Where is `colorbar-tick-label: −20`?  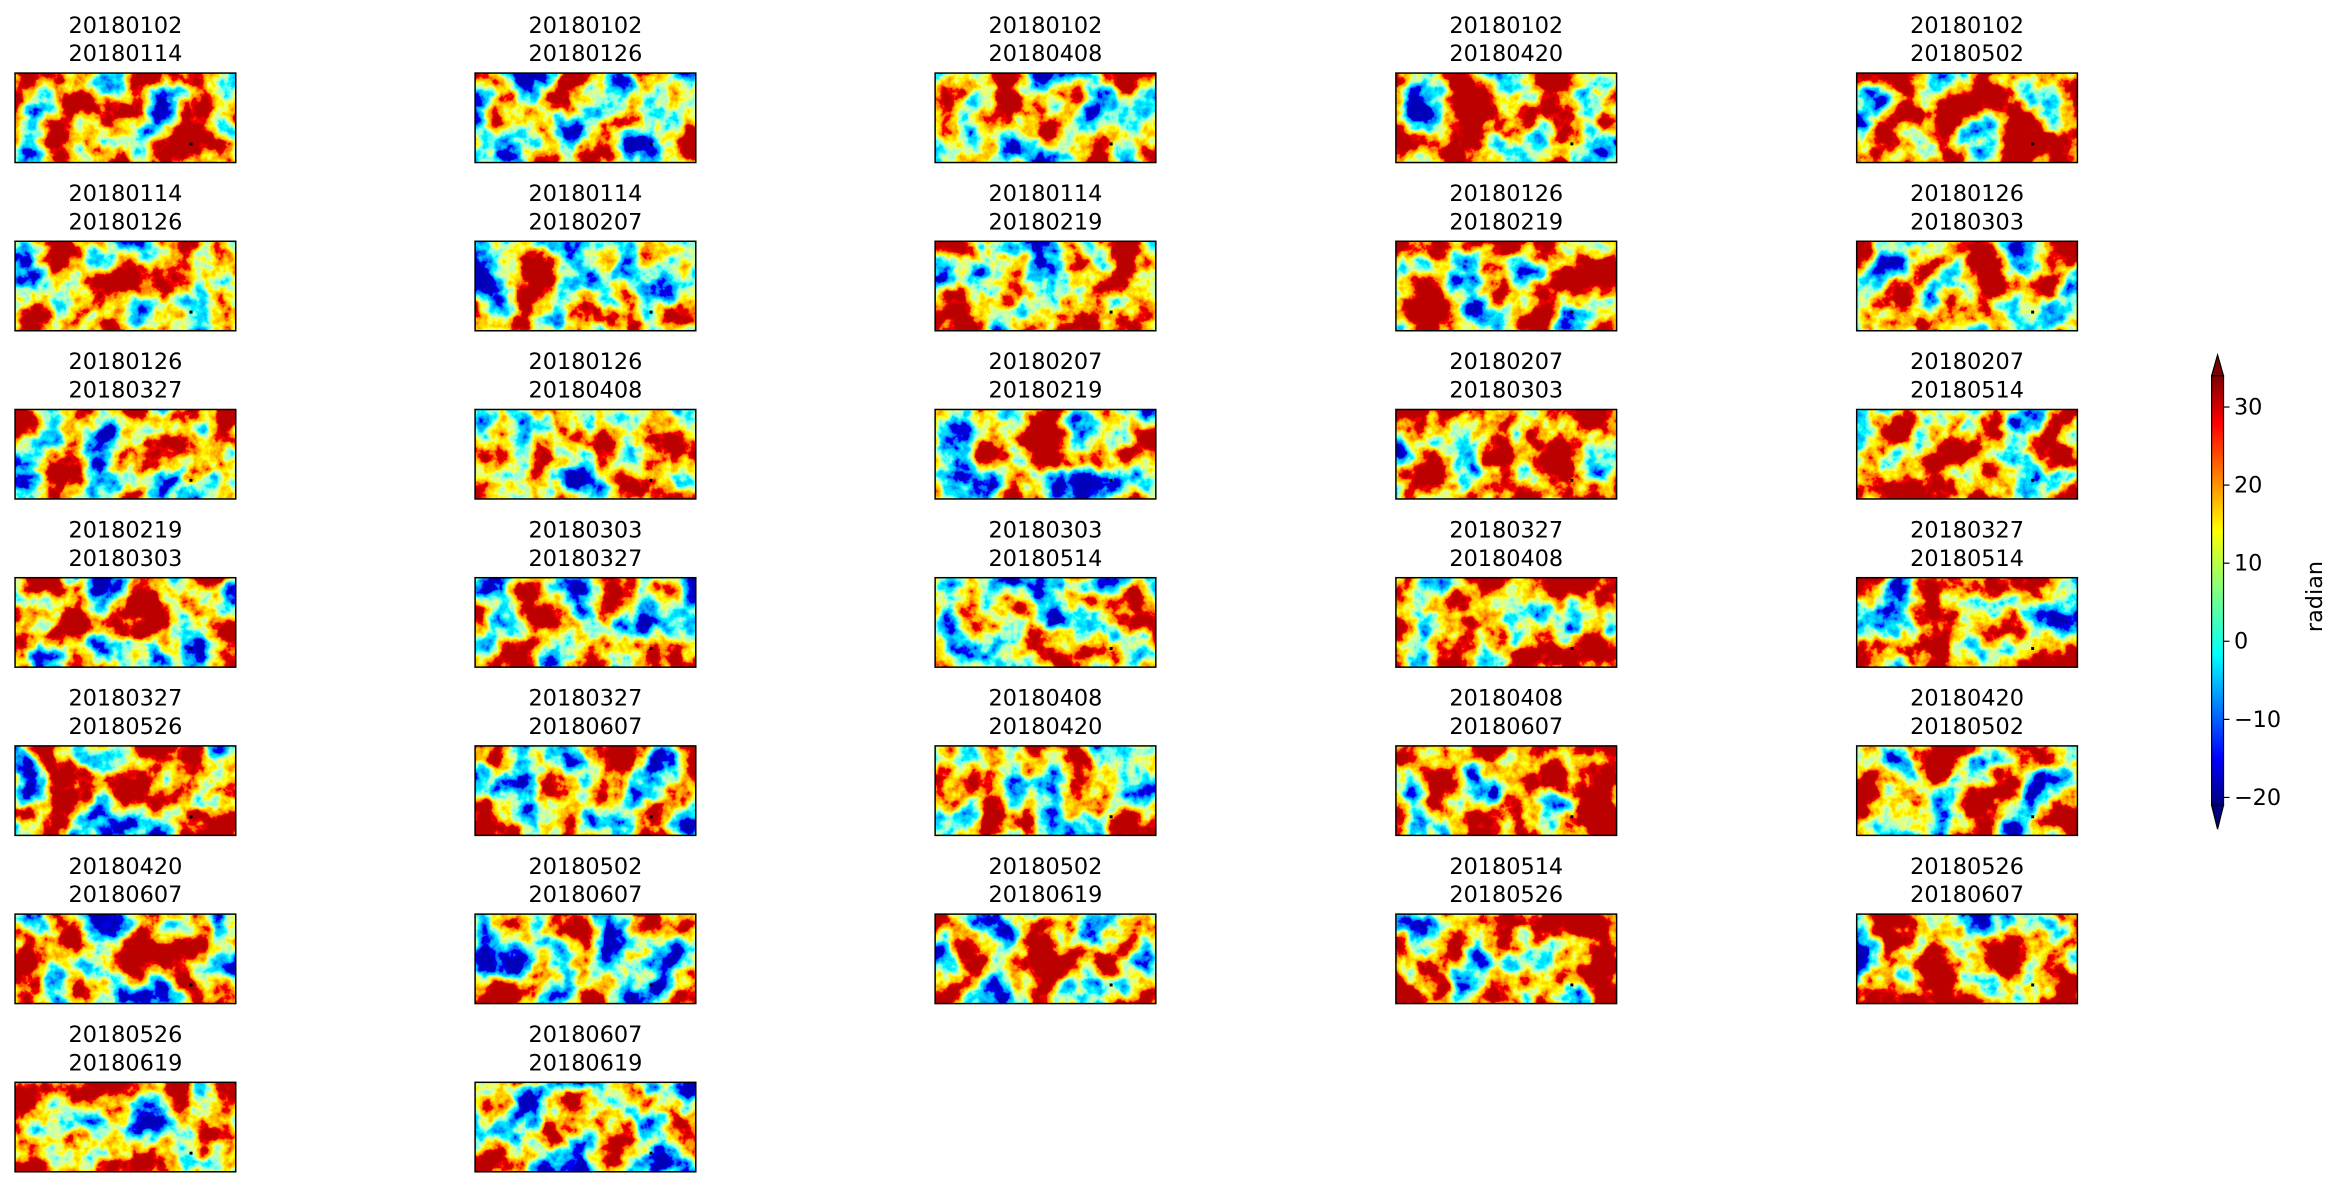
colorbar-tick-label: −20 is located at coordinates (2257, 798).